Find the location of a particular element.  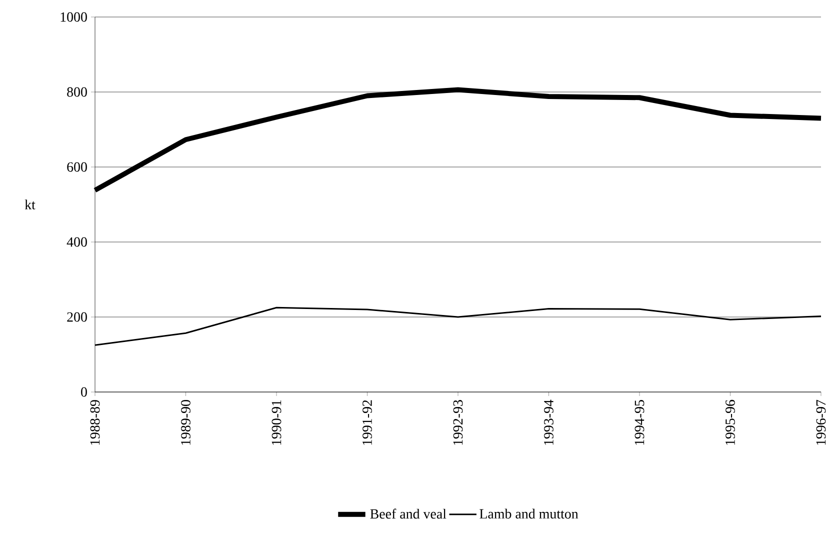

x-tick-label: 1993-94 is located at coordinates (549, 422).